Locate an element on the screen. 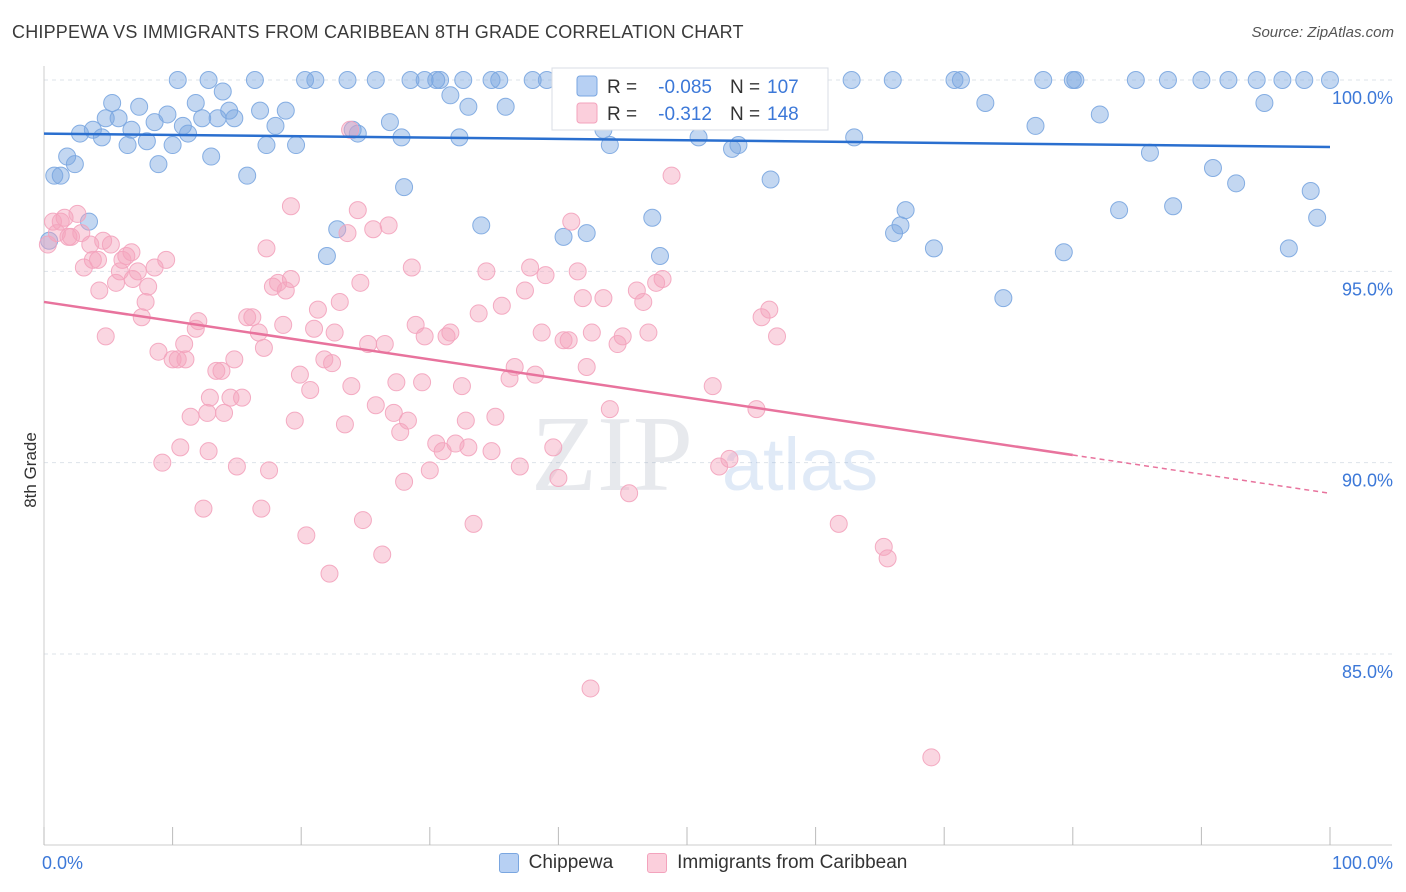 This screenshot has width=1406, height=892. stats-n-value-2: 148 is located at coordinates (783, 114).